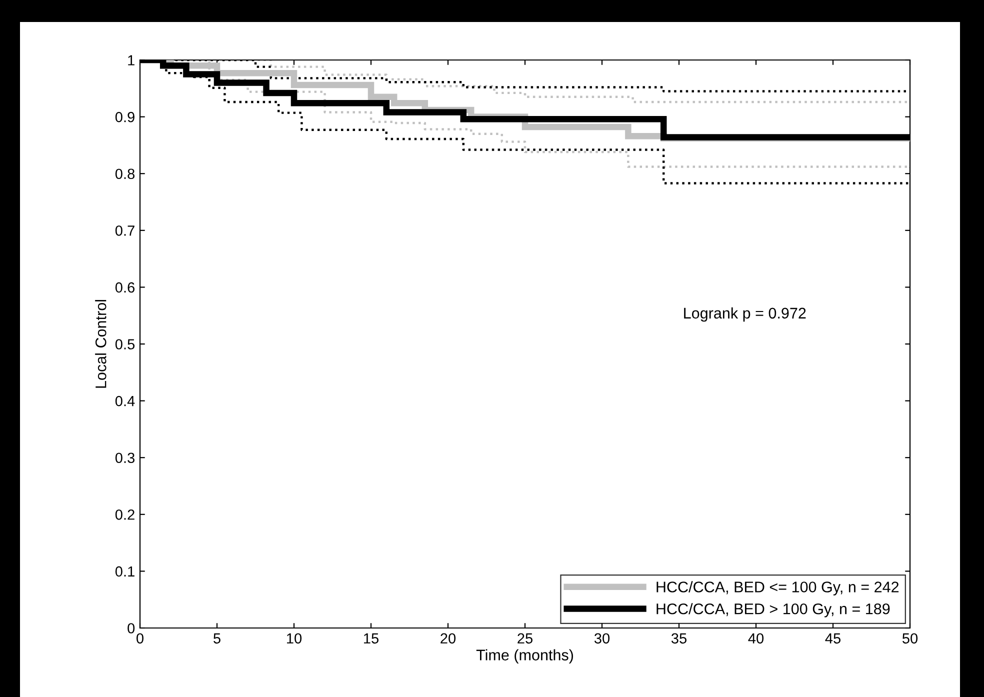 This screenshot has height=697, width=984. What do you see at coordinates (217, 638) in the screenshot?
I see `x-tick-label: 5` at bounding box center [217, 638].